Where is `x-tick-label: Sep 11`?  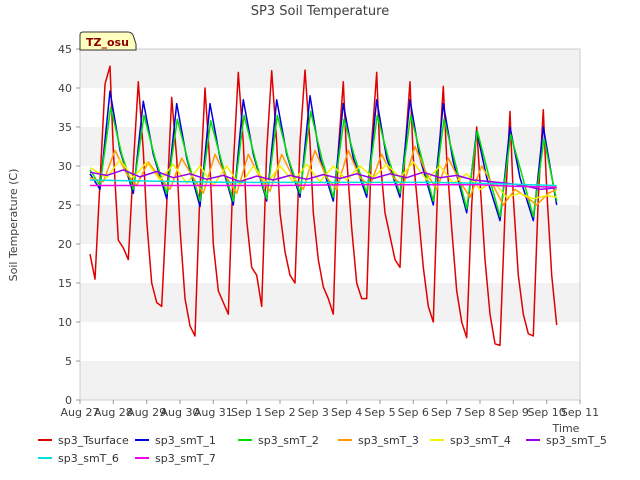 x-tick-label: Sep 11 is located at coordinates (580, 412).